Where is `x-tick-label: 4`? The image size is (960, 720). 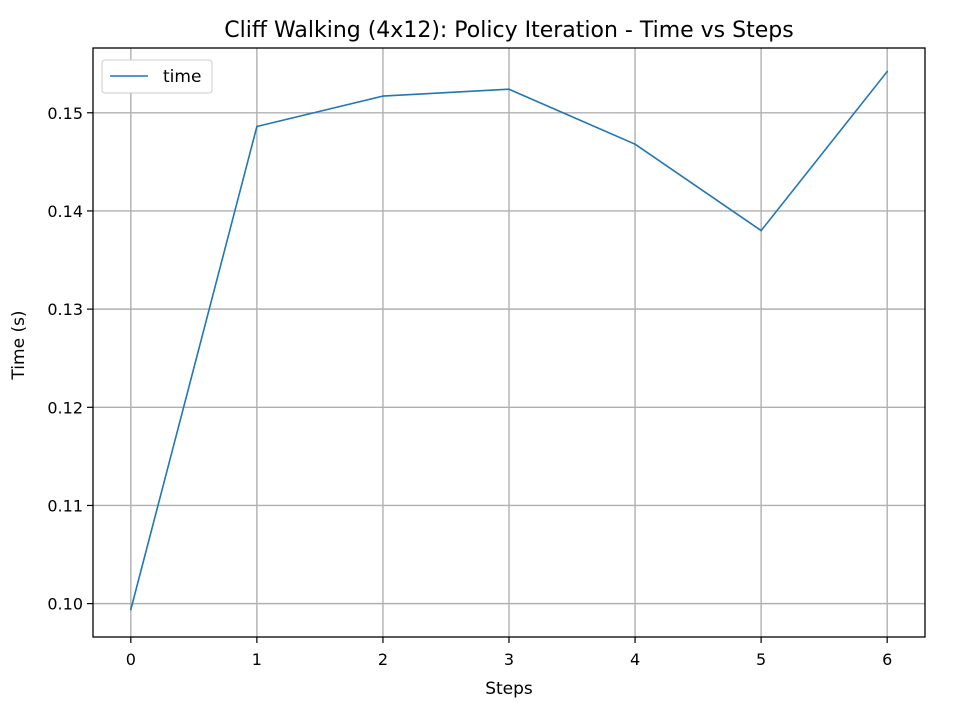 x-tick-label: 4 is located at coordinates (635, 659).